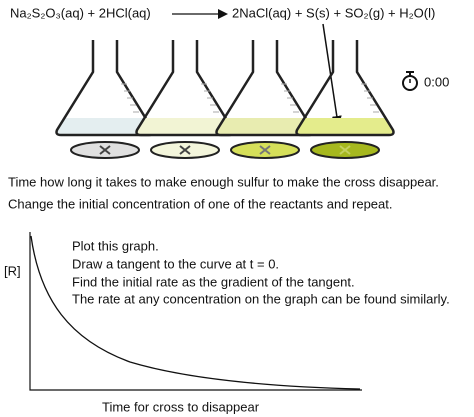 The image size is (474, 417). I want to click on equation-products: 2NaCl(aq) + S(s) + SO₂(g) + H₂O(l), so click(333, 12).